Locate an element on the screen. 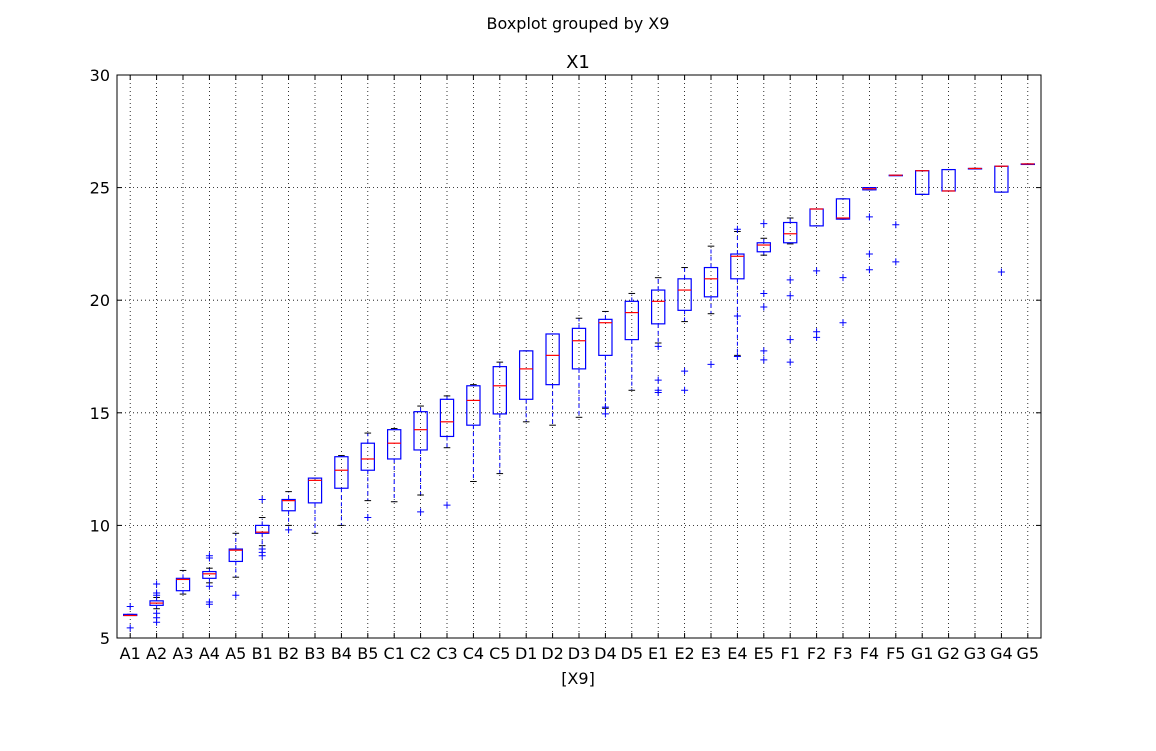  y-tick-label: 20 is located at coordinates (100, 300).